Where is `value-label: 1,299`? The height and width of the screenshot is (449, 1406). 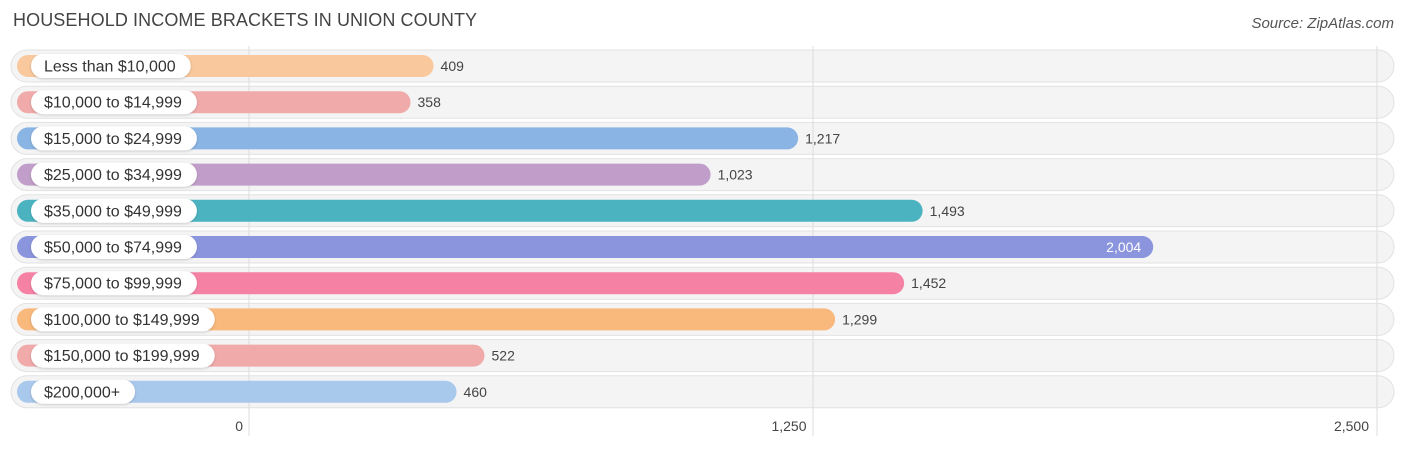
value-label: 1,299 is located at coordinates (859, 319).